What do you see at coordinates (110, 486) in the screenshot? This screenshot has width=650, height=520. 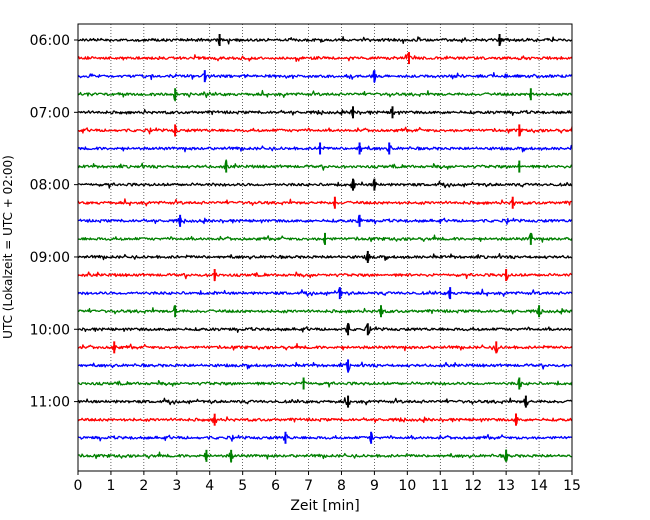 I see `x-tick-label: 1` at bounding box center [110, 486].